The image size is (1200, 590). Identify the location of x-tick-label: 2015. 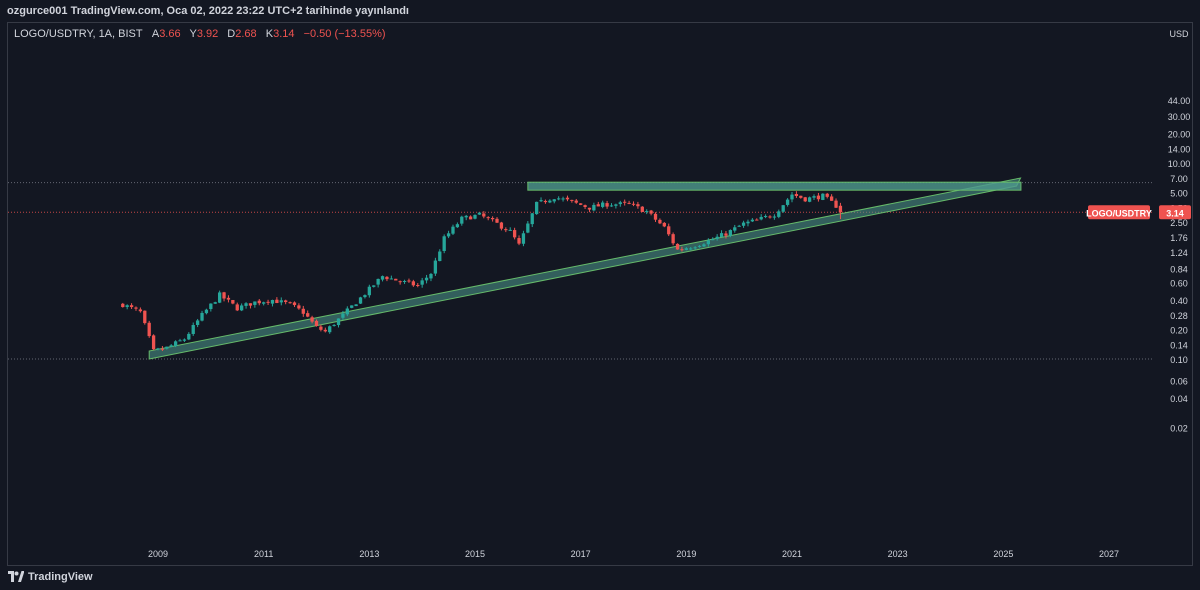
(475, 554).